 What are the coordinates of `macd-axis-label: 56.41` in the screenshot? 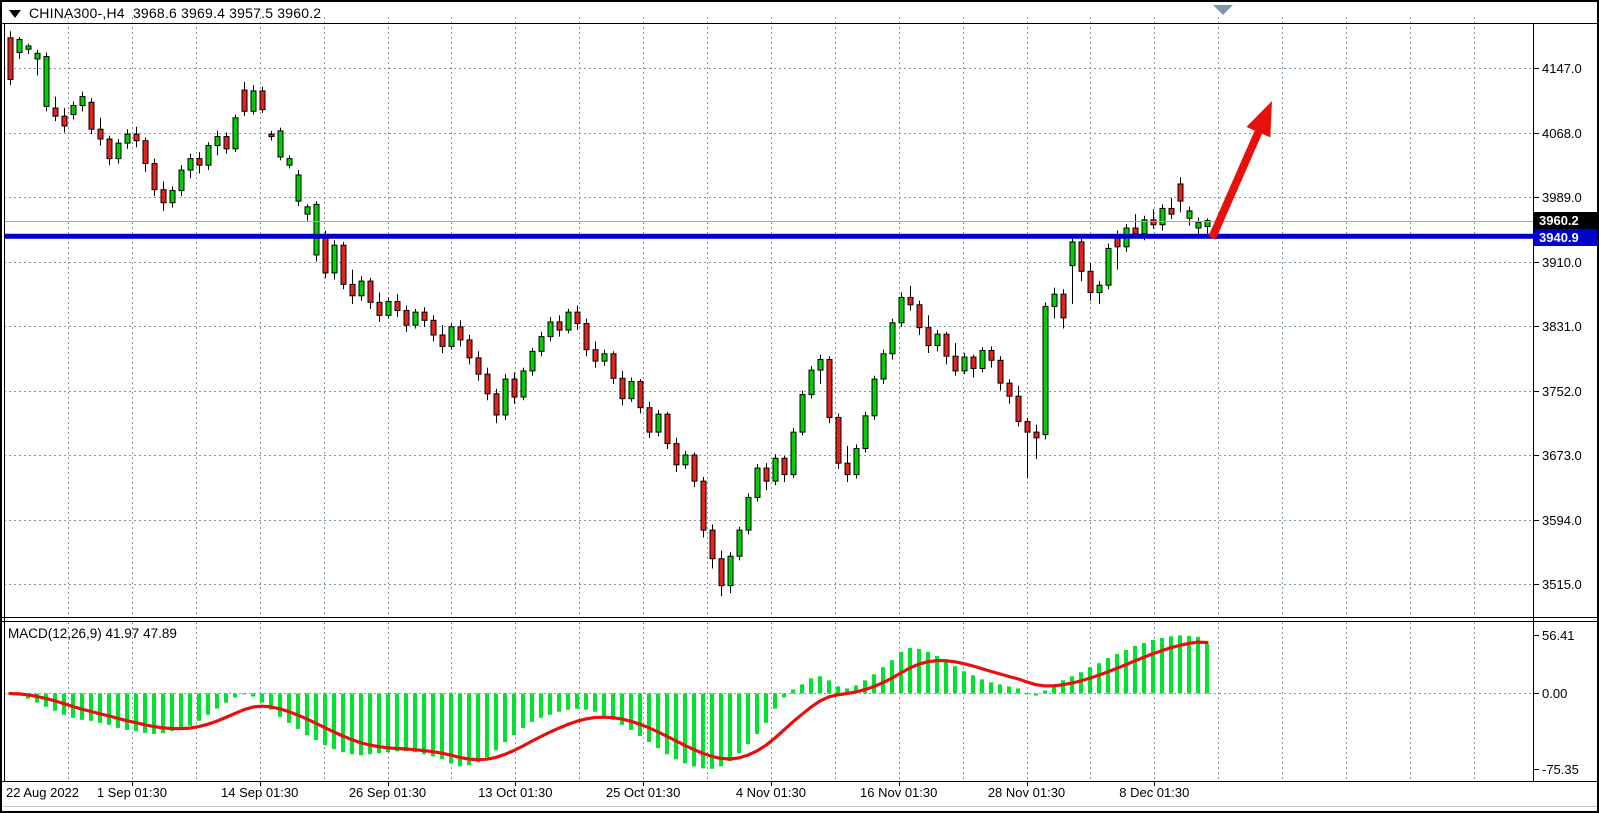 It's located at (1558, 635).